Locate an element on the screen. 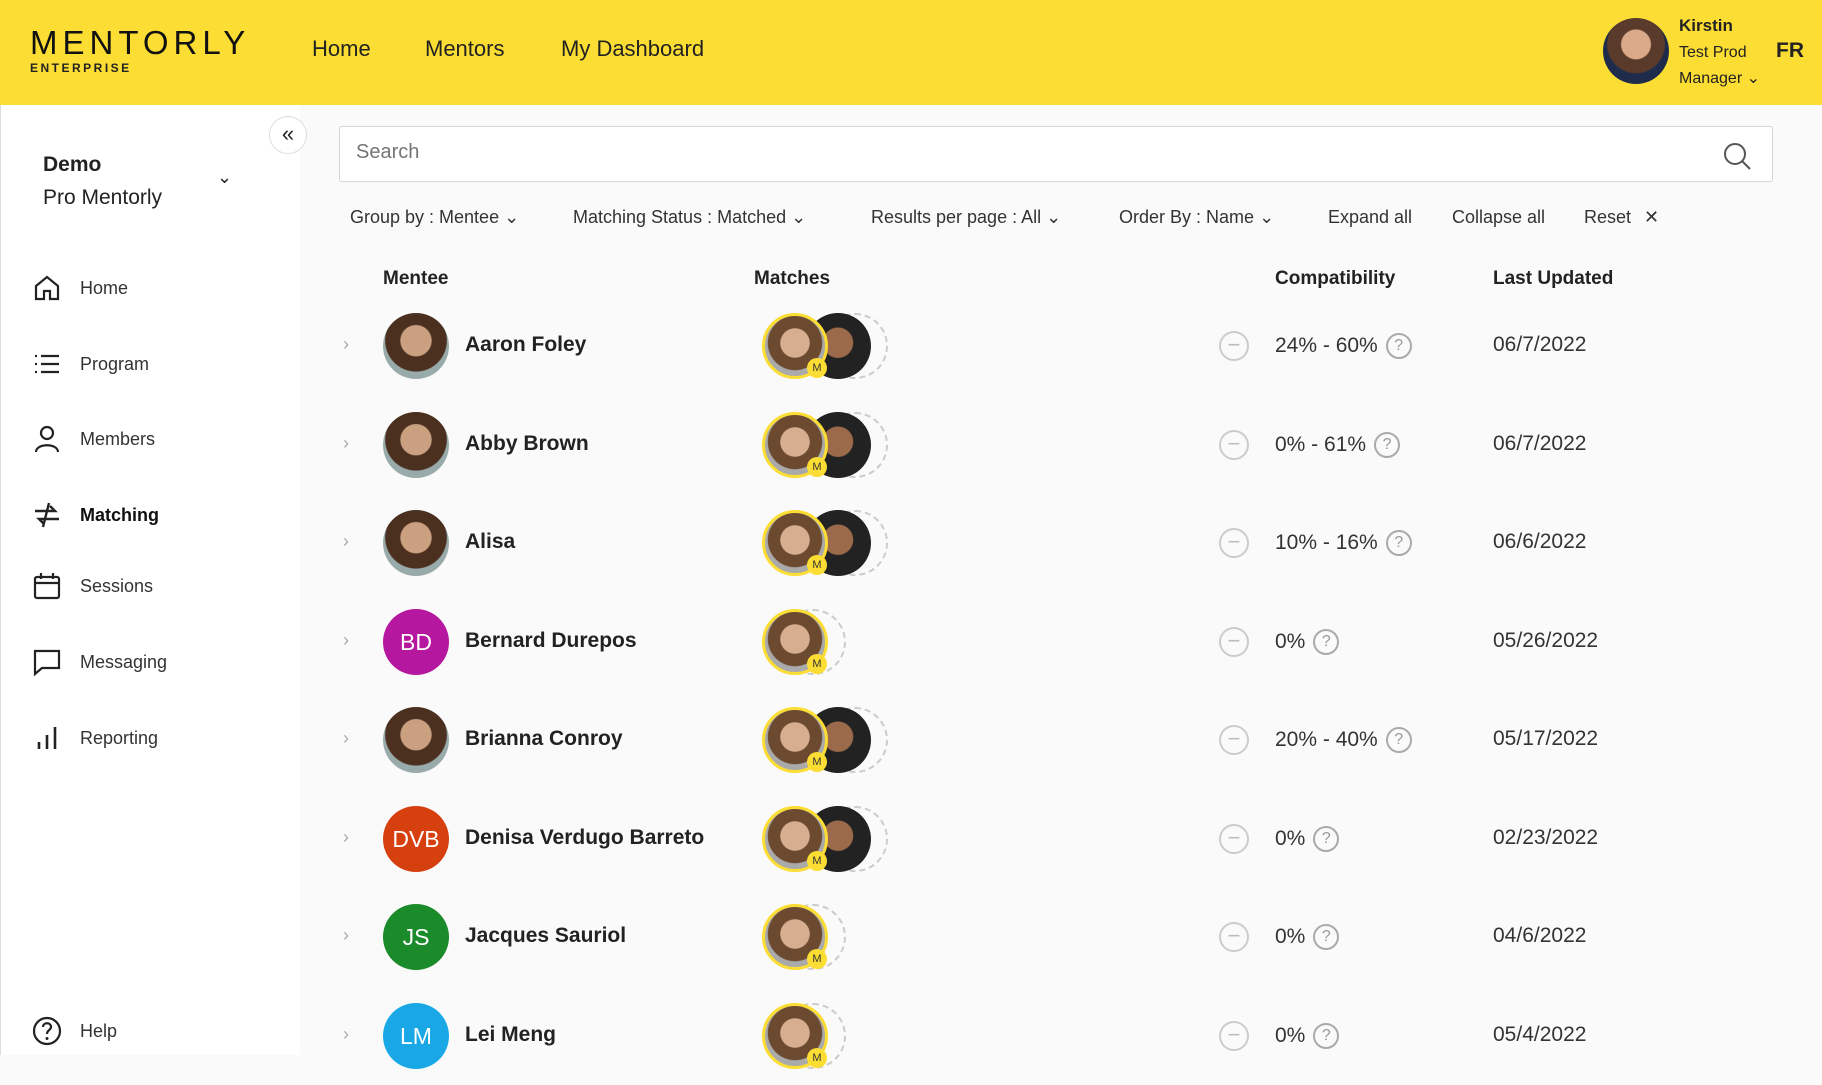 The width and height of the screenshot is (1822, 1085). results-per-page-dropdown: Results per page : All ⌄ is located at coordinates (966, 217).